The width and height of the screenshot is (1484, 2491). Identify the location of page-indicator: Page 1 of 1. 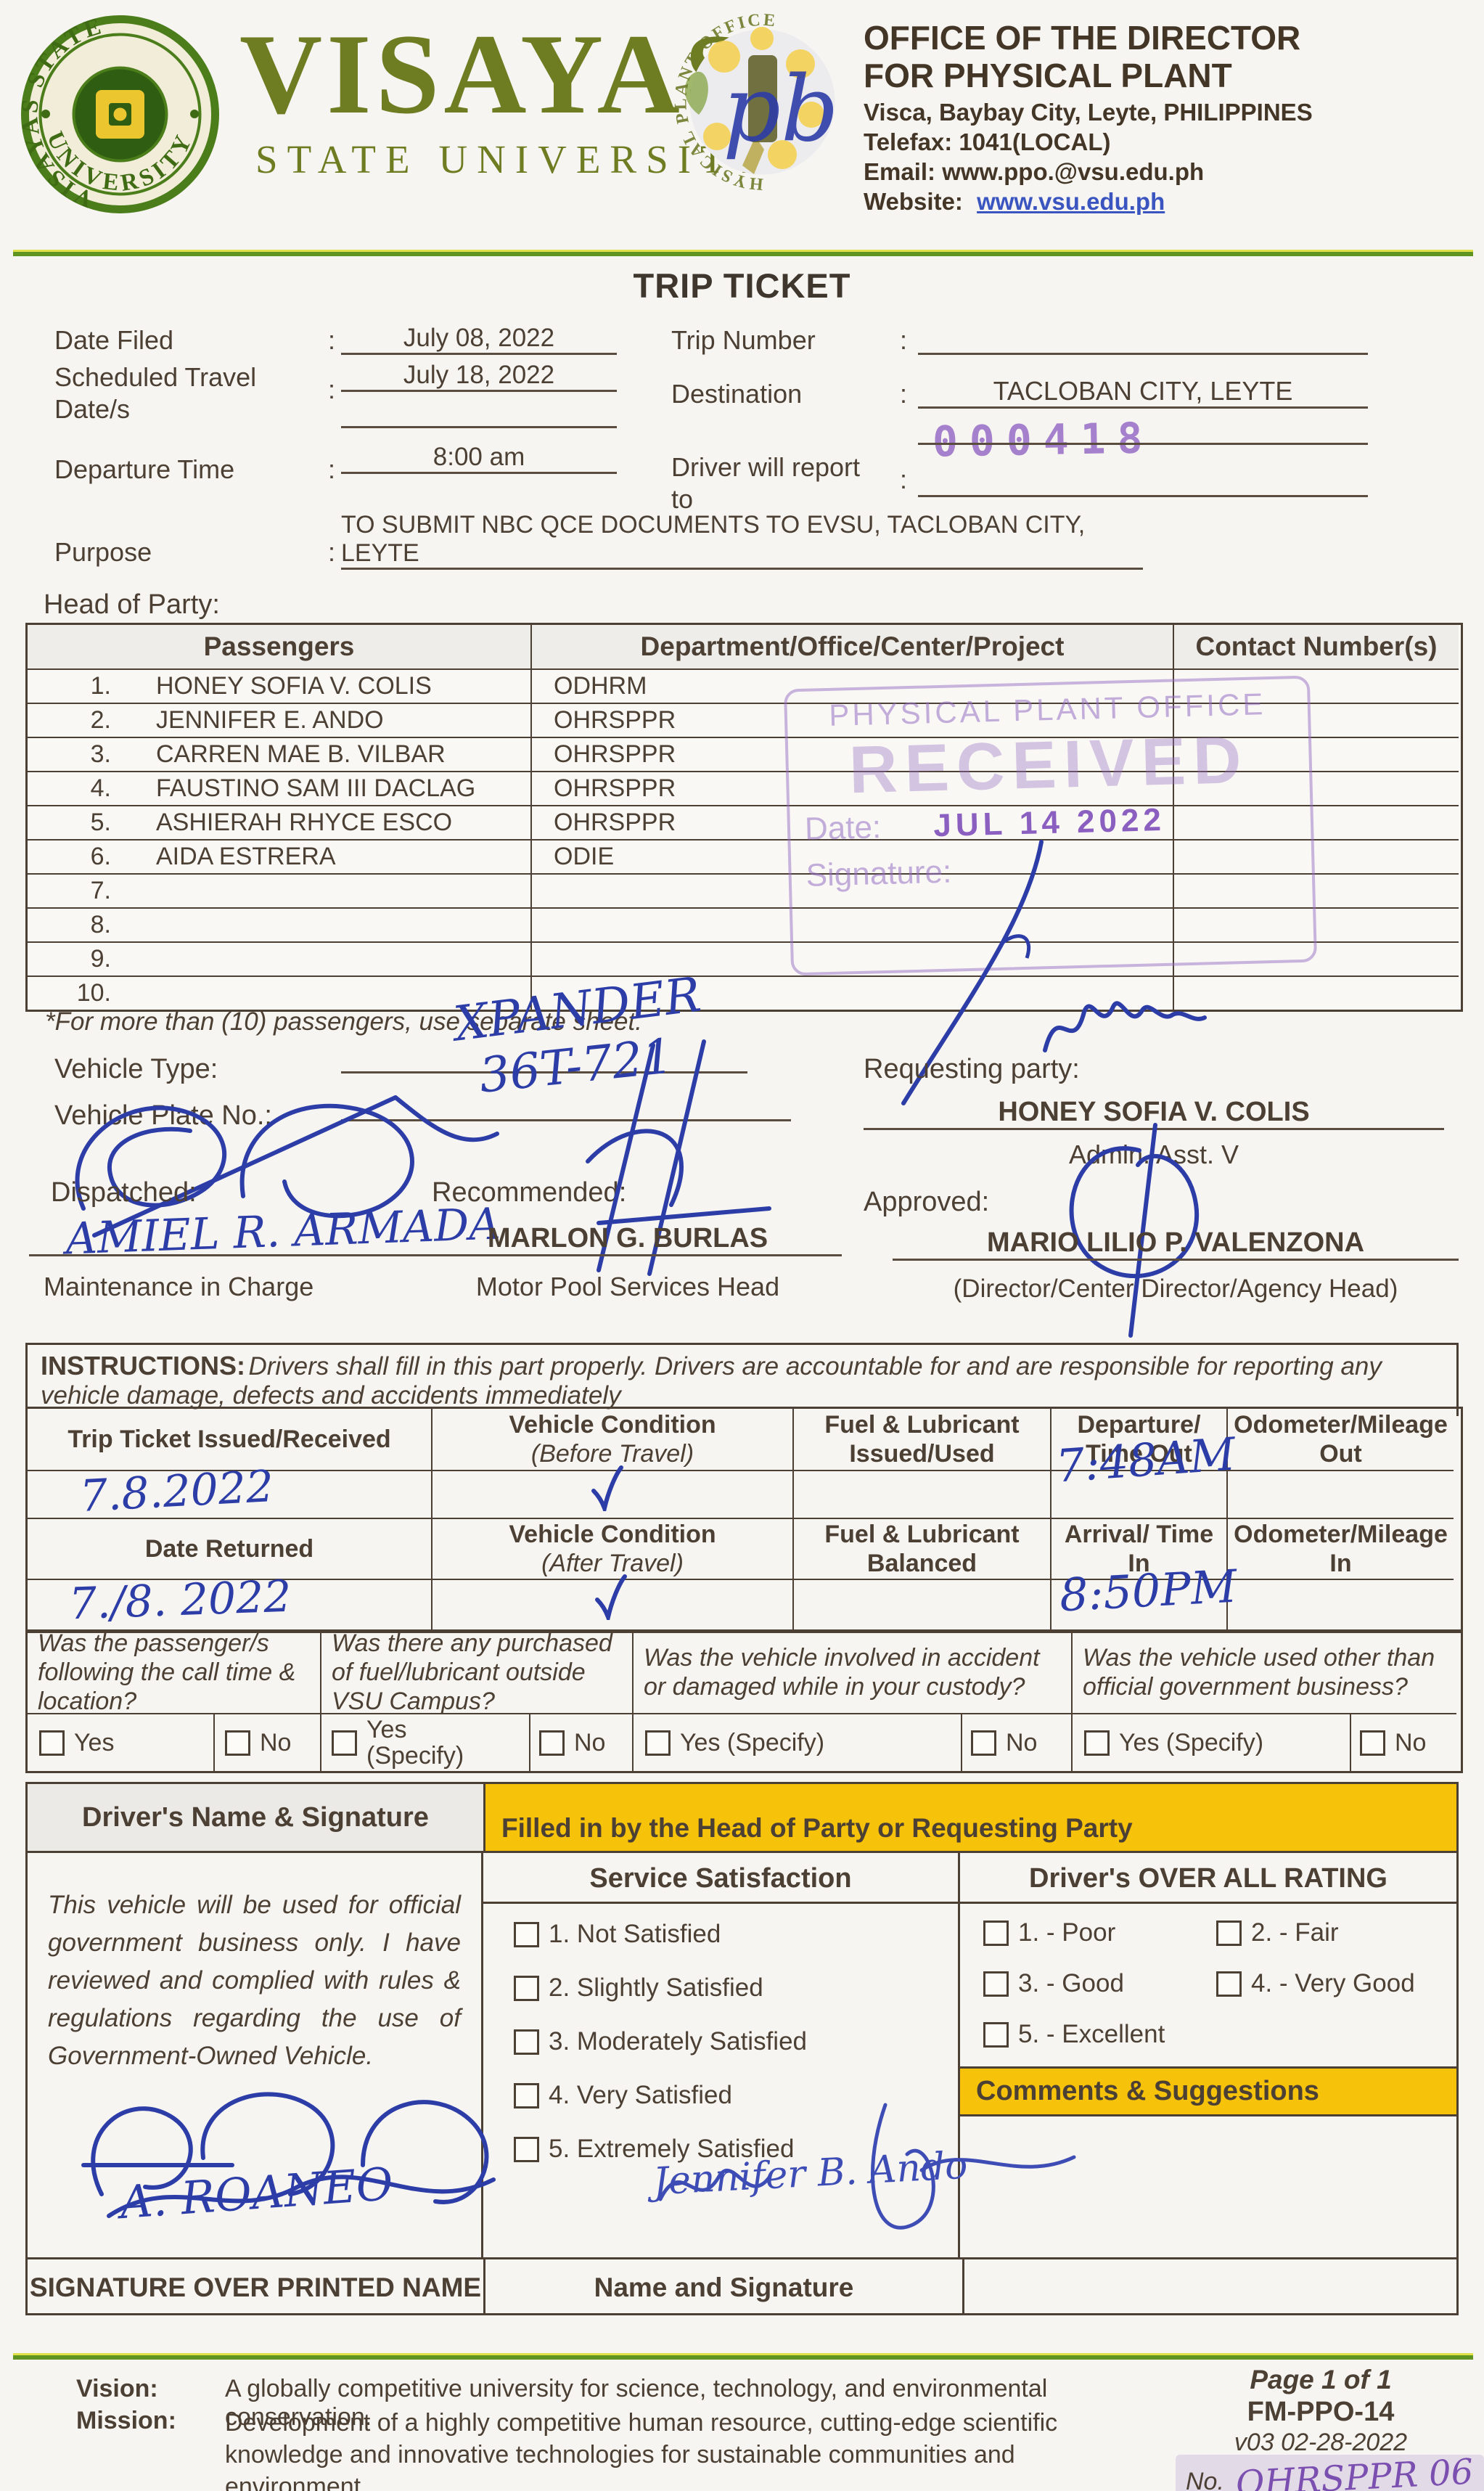
(1321, 2379).